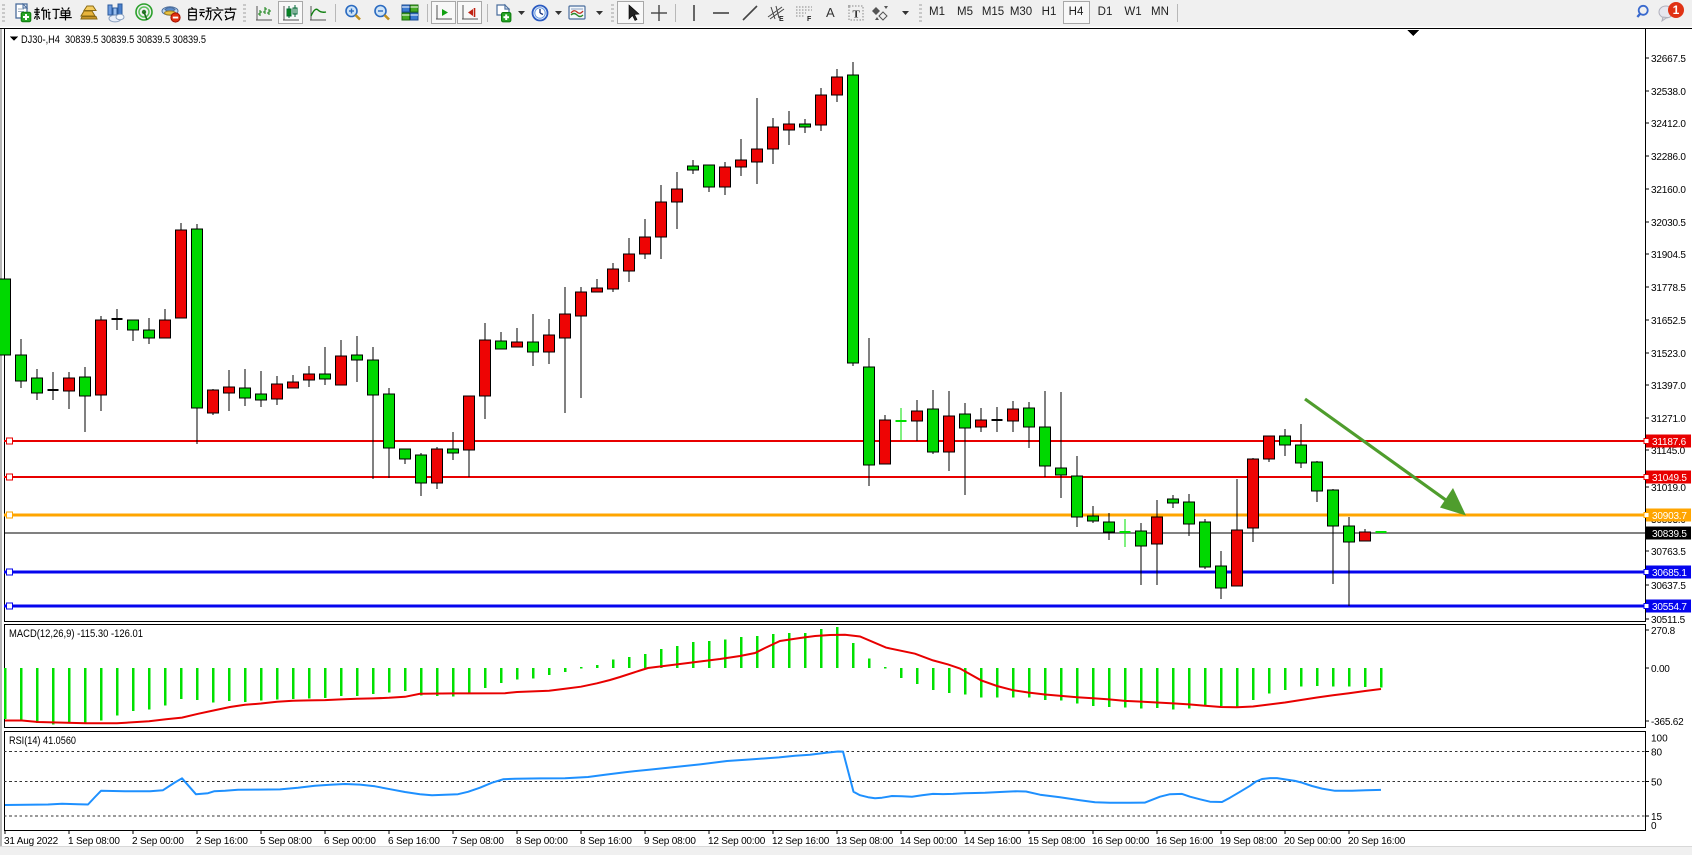 The width and height of the screenshot is (1692, 855). I want to click on svg-text: 100, so click(1659, 739).